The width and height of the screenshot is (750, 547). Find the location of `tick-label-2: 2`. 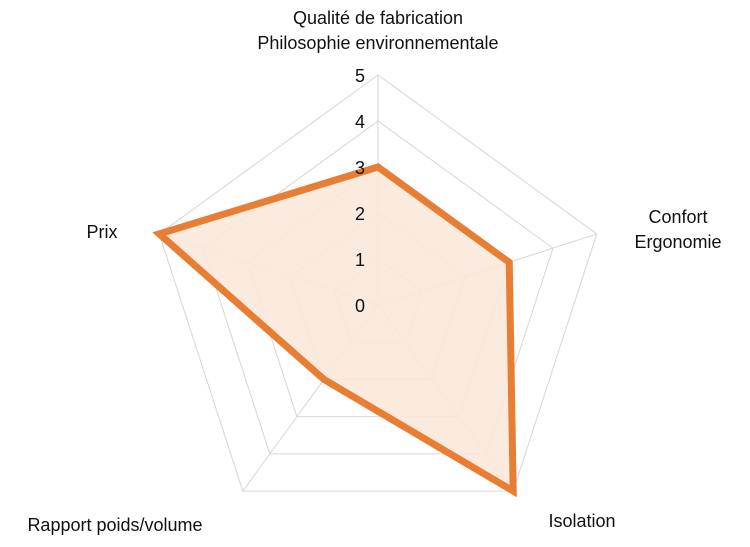

tick-label-2: 2 is located at coordinates (360, 214).